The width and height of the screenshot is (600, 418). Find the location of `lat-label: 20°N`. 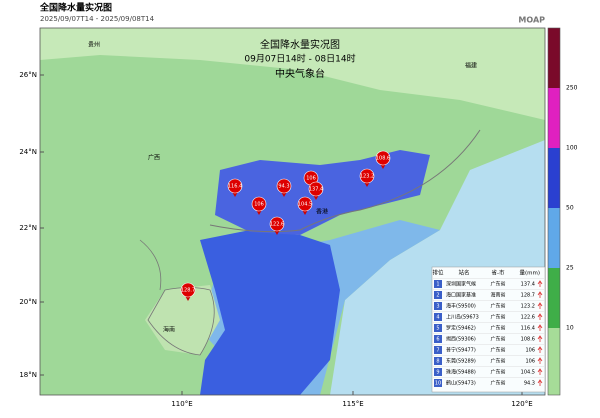

lat-label: 20°N is located at coordinates (28, 302).